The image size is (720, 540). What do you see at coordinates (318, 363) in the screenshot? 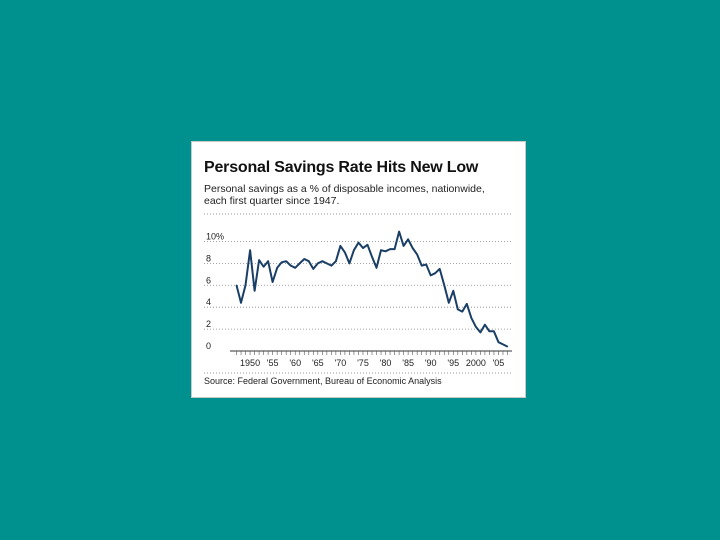
I see `x-tick-label: '65` at bounding box center [318, 363].